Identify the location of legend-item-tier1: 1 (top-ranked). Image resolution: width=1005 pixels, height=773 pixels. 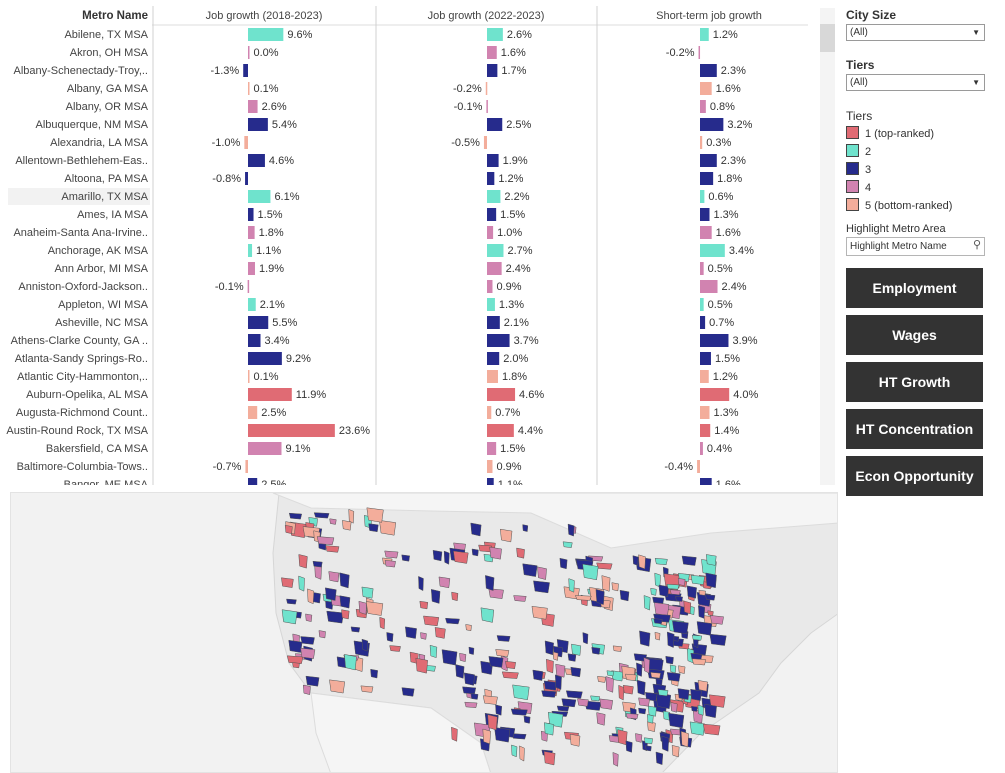
(890, 133).